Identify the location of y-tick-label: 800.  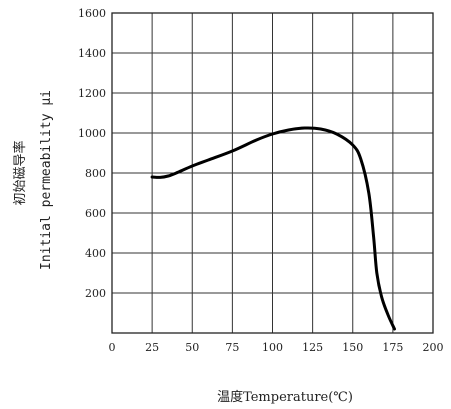
(95, 173).